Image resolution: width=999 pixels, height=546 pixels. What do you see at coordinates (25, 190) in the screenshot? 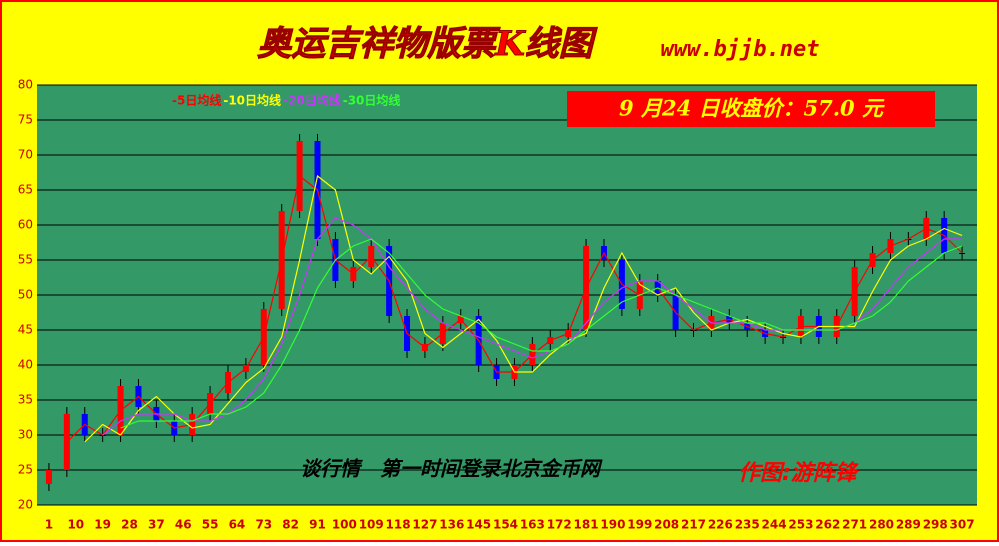
I see `y-tick-label: 65` at bounding box center [25, 190].